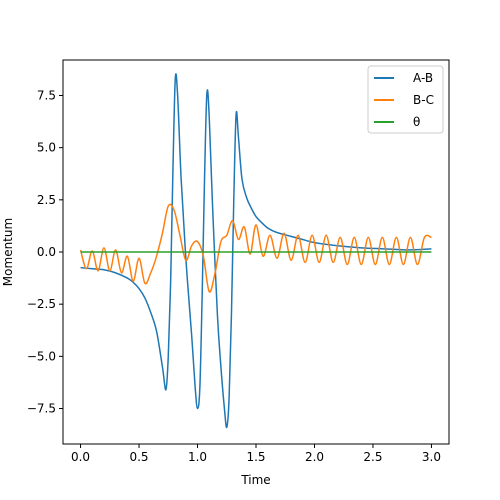  Describe the element at coordinates (46, 252) in the screenshot. I see `y-tick-label: 0.0` at that location.